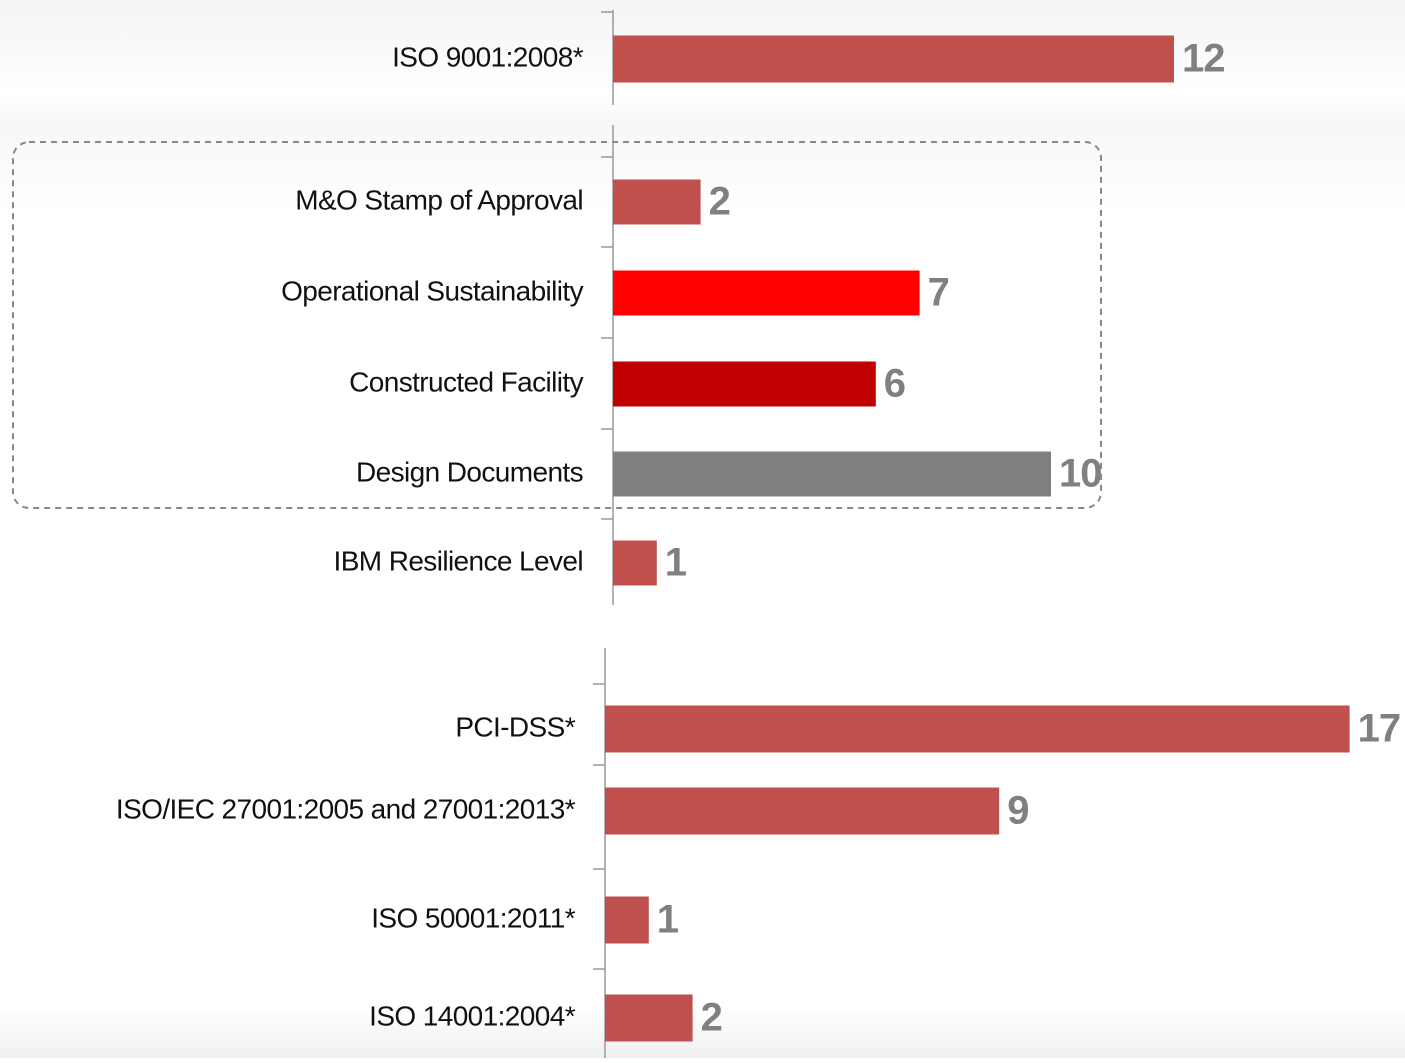 This screenshot has width=1405, height=1063. What do you see at coordinates (1080, 474) in the screenshot?
I see `value-label: 10` at bounding box center [1080, 474].